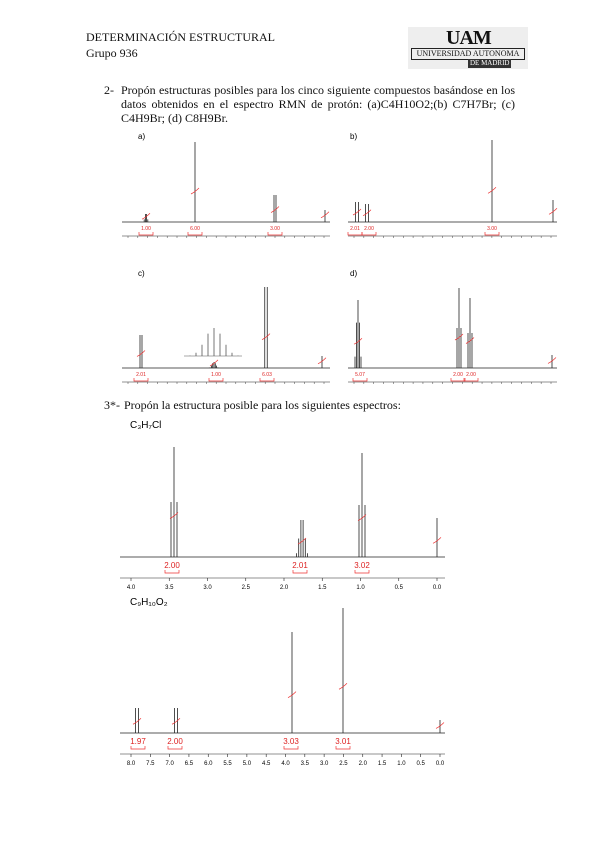 This screenshot has width=599, height=848. Describe the element at coordinates (112, 405) in the screenshot. I see `q3-number: 3*-` at that location.